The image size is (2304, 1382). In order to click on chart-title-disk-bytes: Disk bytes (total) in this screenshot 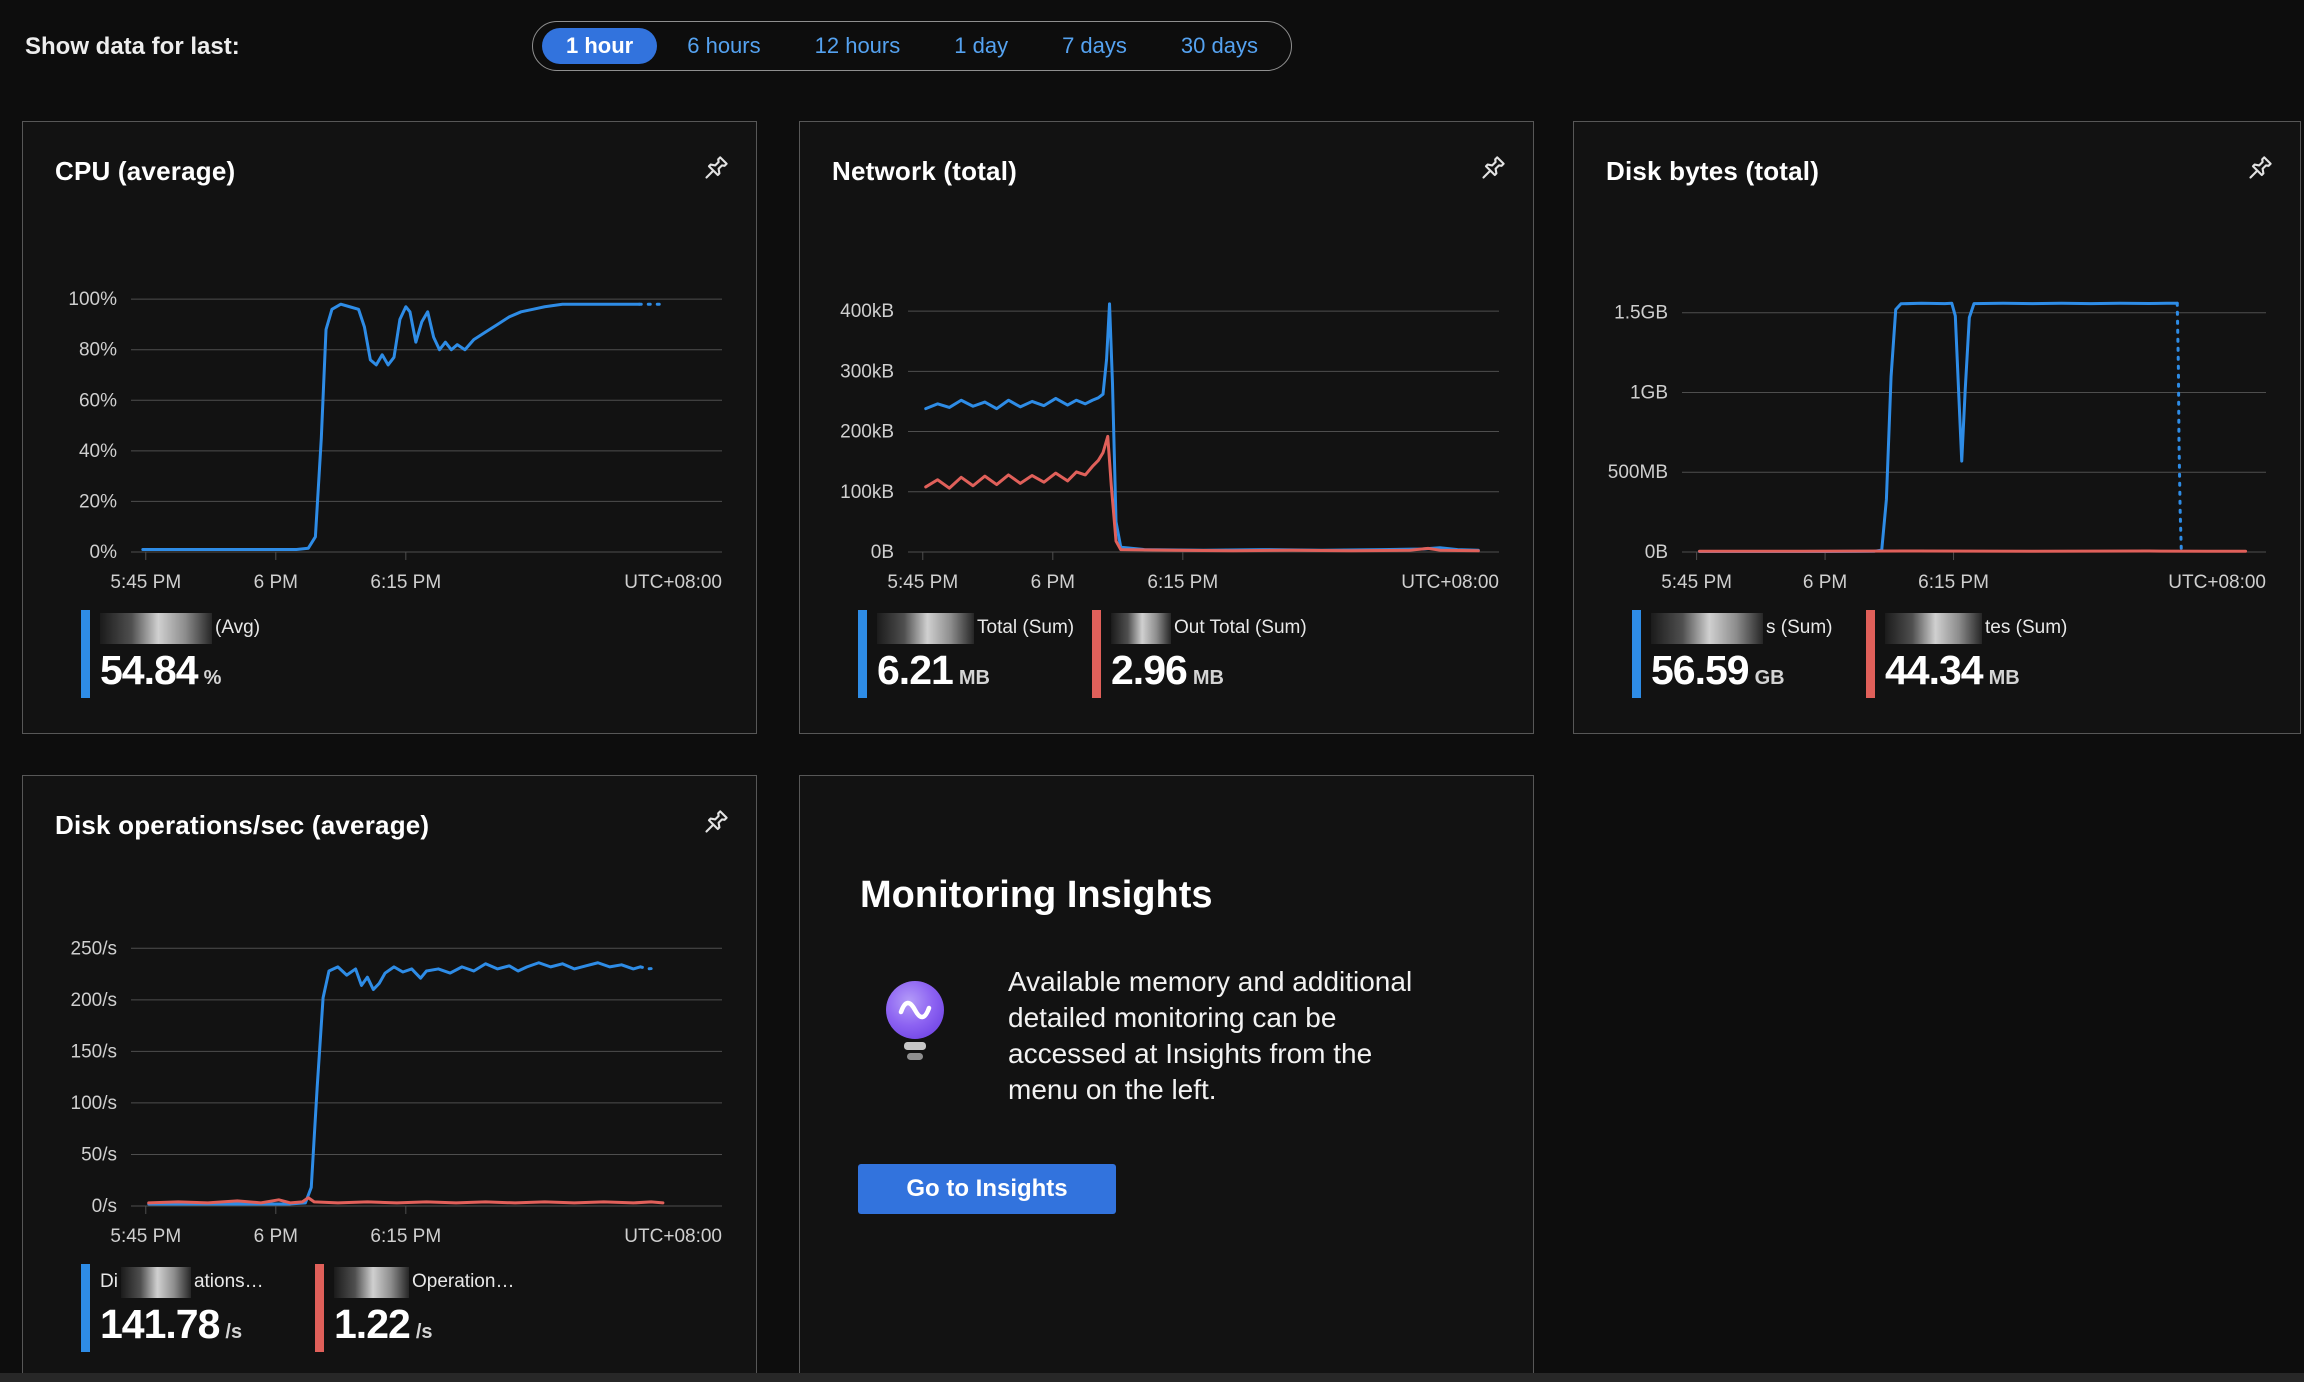, I will do `click(1713, 171)`.